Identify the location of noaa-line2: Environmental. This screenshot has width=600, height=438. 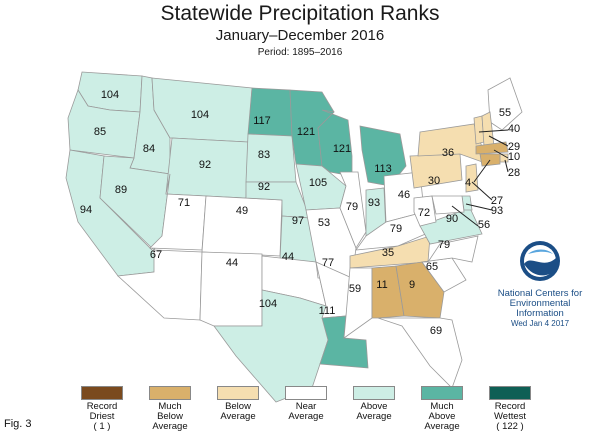
(540, 303).